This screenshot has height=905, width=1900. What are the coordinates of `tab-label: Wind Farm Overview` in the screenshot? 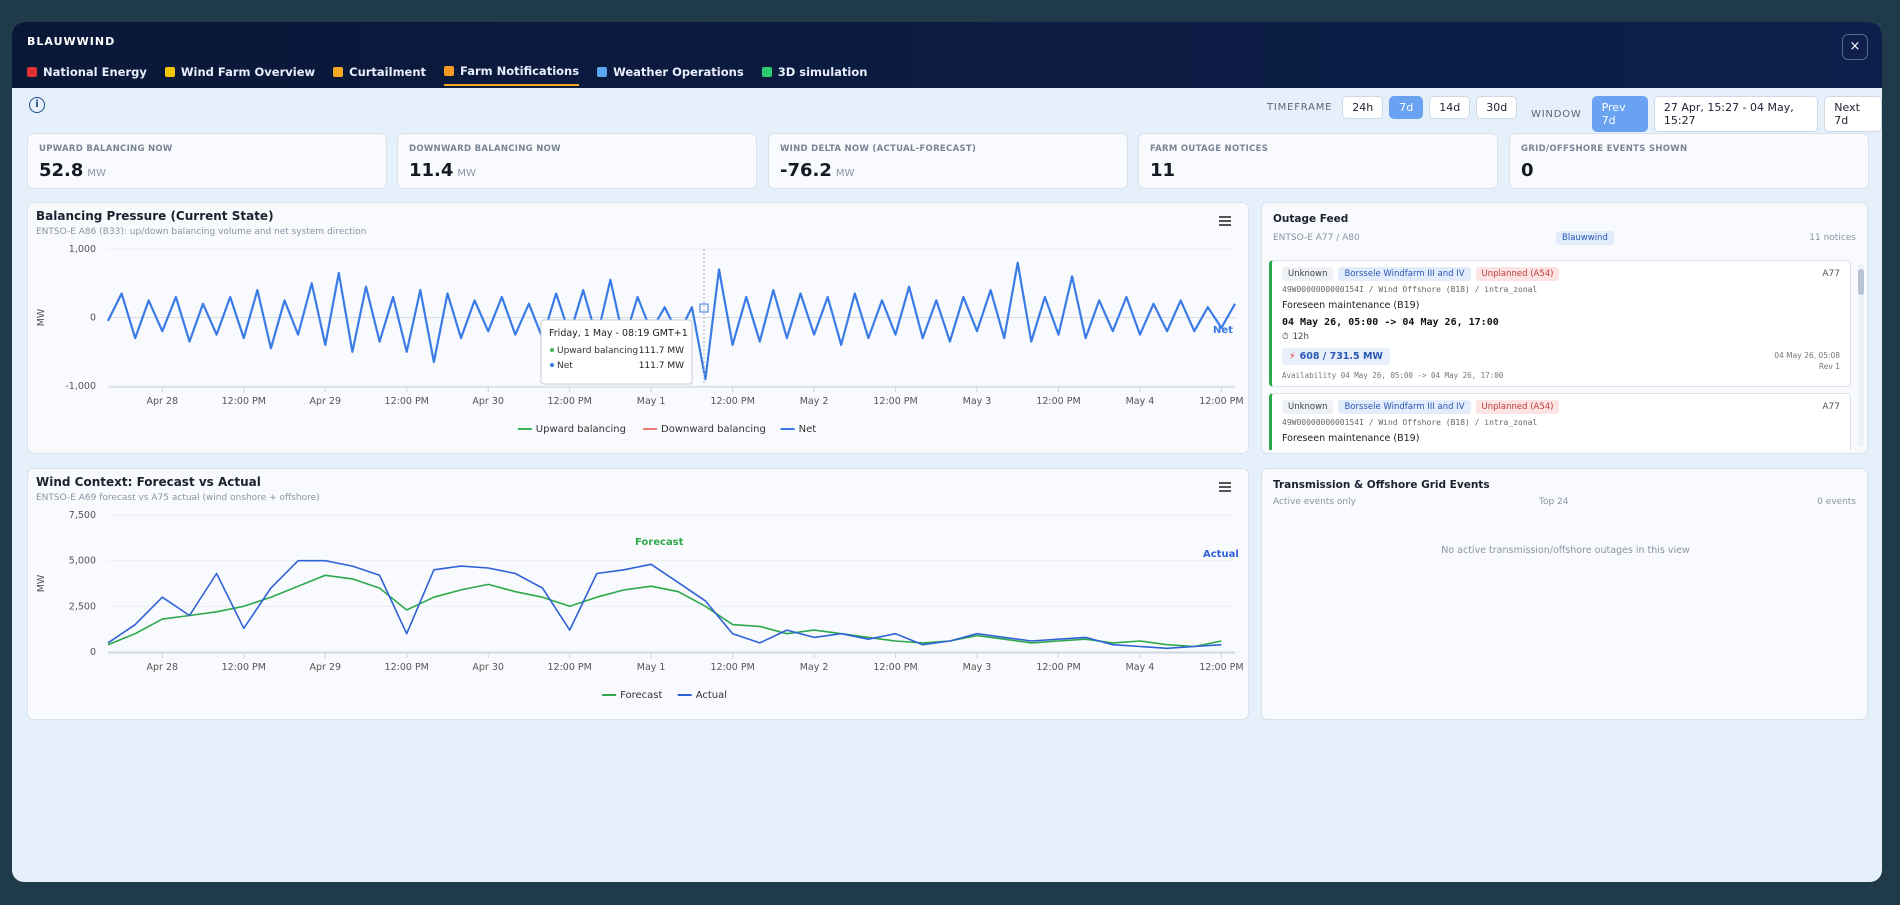 It's located at (248, 72).